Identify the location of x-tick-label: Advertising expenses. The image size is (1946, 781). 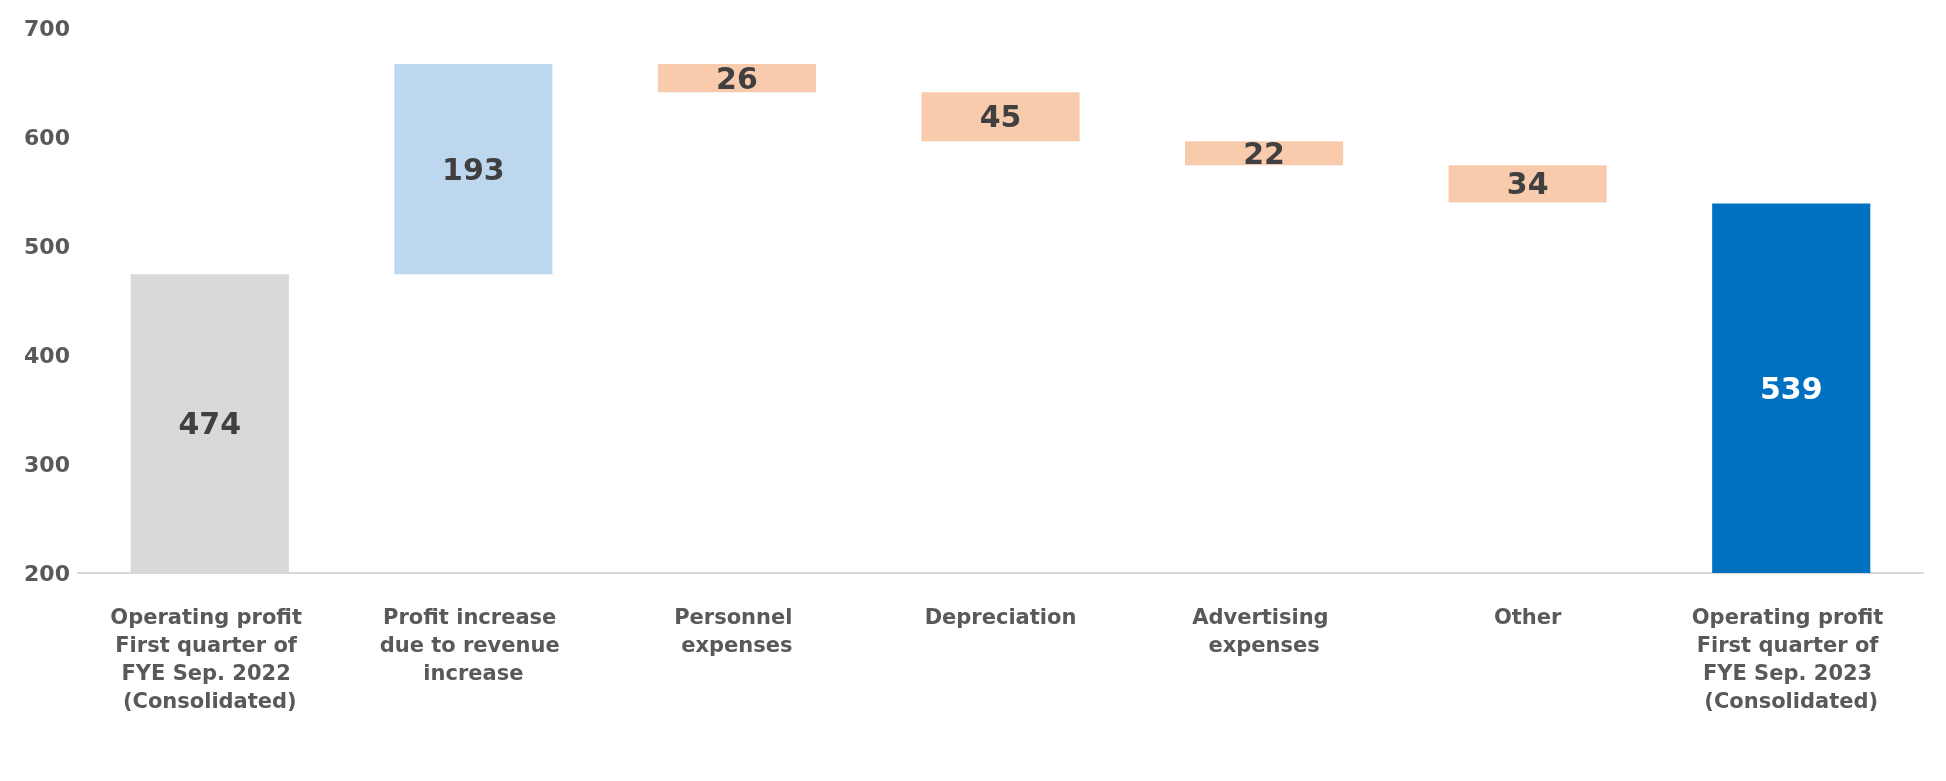
(1264, 631).